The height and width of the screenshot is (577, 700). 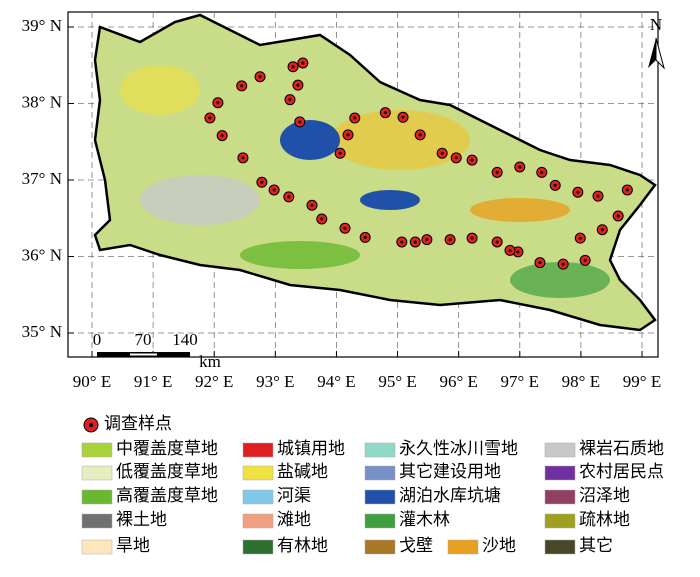 What do you see at coordinates (153, 381) in the screenshot?
I see `lon-tick-label: 91° E` at bounding box center [153, 381].